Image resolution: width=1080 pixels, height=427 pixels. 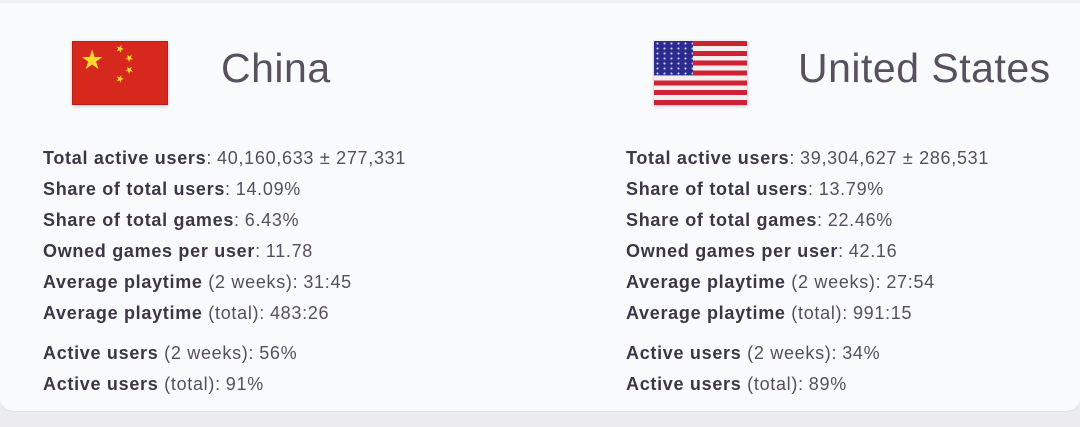 I want to click on stat-value: 34%, so click(x=861, y=353).